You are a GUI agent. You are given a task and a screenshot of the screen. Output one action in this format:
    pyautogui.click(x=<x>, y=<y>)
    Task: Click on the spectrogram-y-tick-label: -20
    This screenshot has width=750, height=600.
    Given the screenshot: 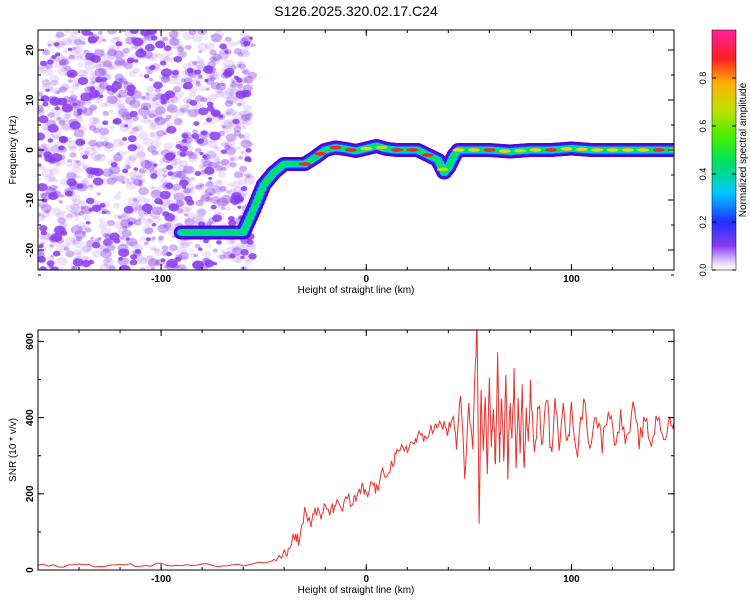 What is the action you would take?
    pyautogui.click(x=30, y=249)
    